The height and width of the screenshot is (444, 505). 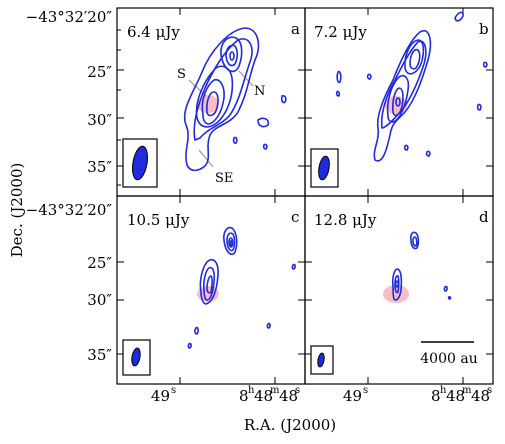 What do you see at coordinates (321, 360) in the screenshot?
I see `panel-d-beam` at bounding box center [321, 360].